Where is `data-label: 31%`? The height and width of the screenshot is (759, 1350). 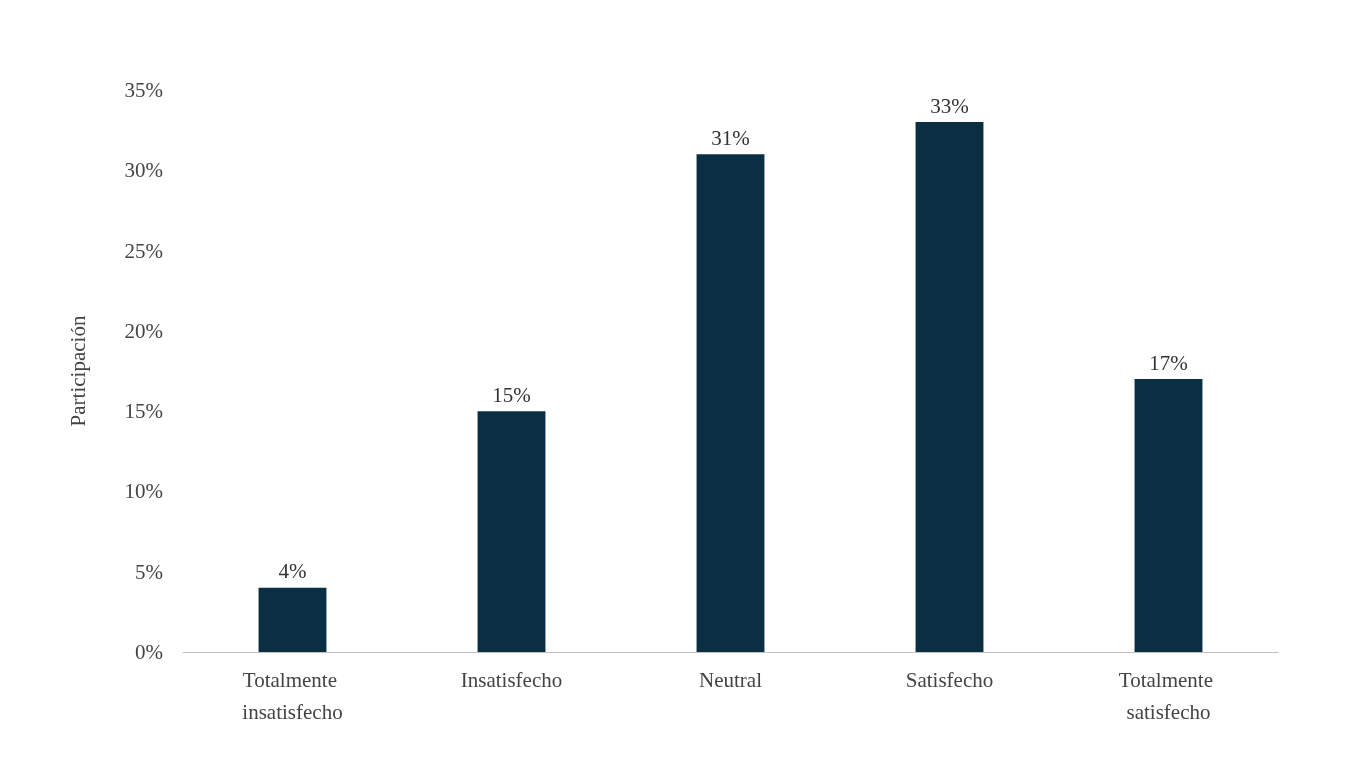 data-label: 31% is located at coordinates (730, 137).